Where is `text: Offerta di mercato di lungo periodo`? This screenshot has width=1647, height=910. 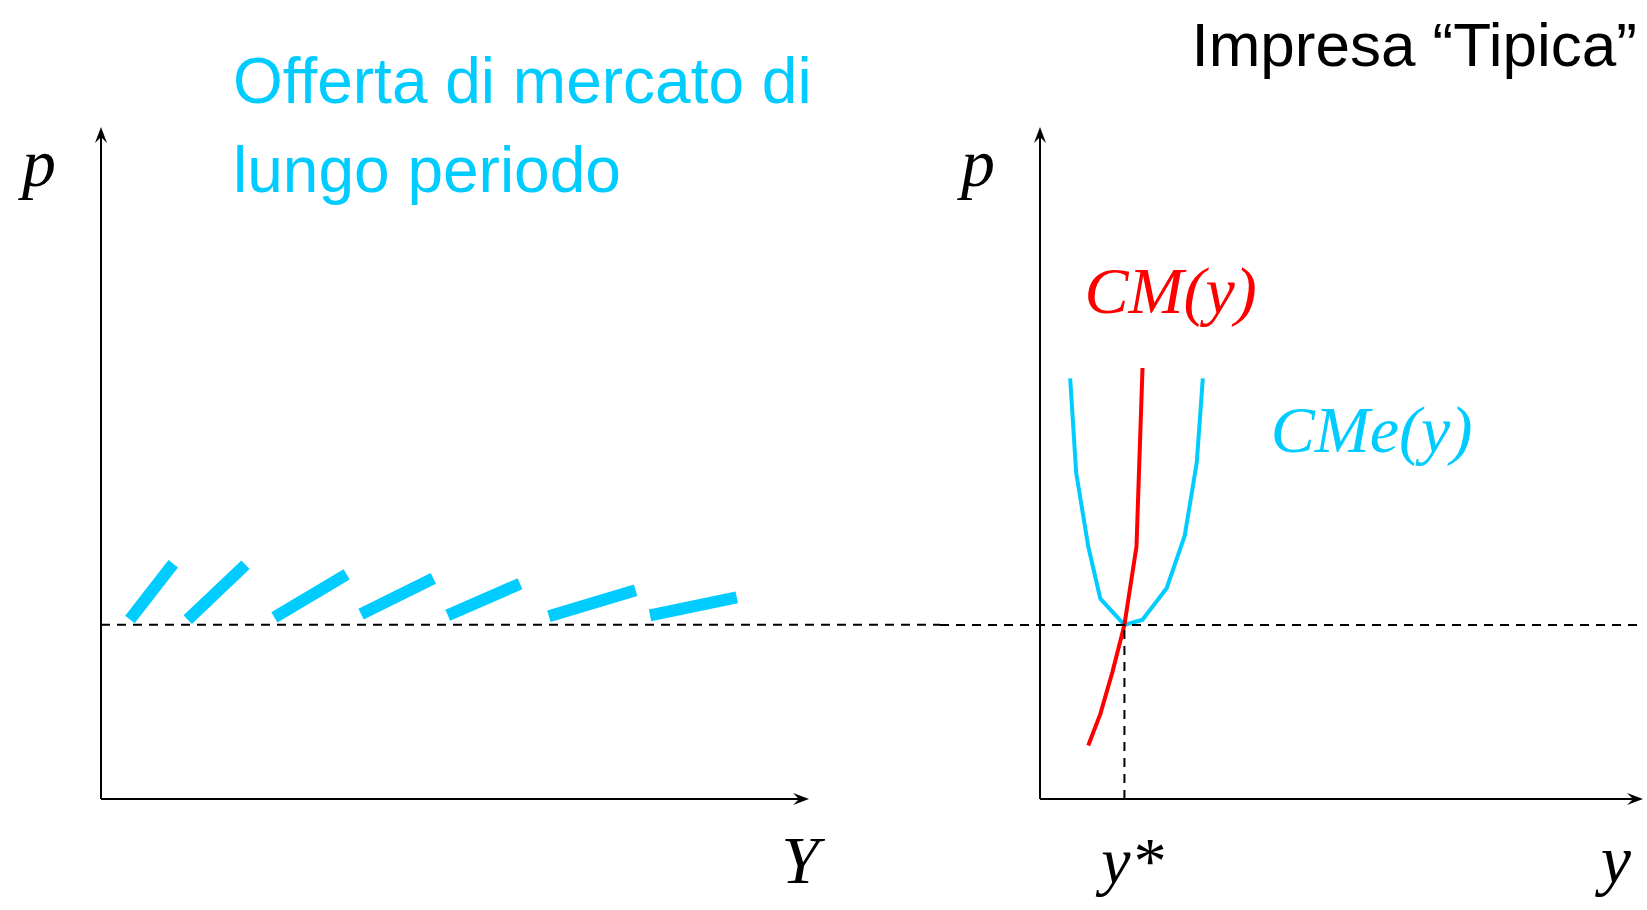 text: Offerta di mercato di lungo periodo is located at coordinates (522, 125).